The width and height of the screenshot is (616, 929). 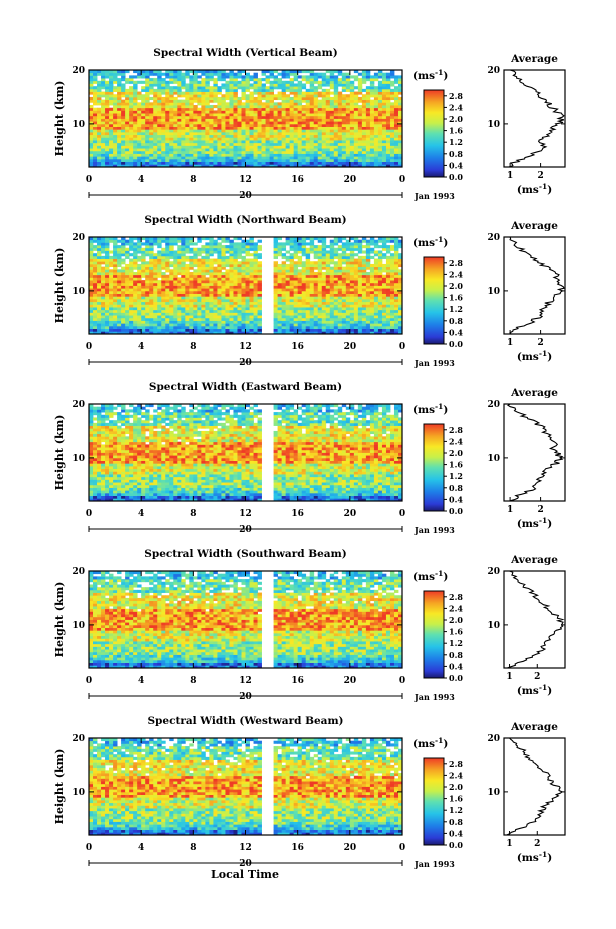 What do you see at coordinates (534, 619) in the screenshot?
I see `average-frame` at bounding box center [534, 619].